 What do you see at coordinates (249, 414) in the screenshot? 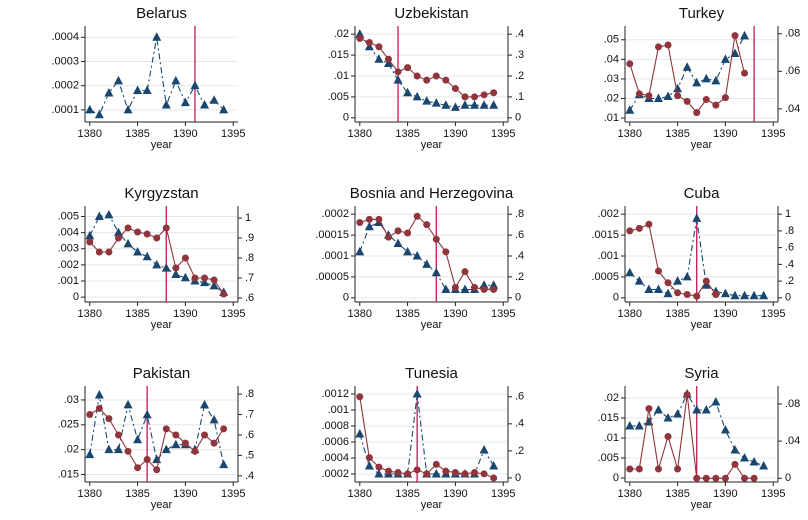
I see `y2-tick-label: .7` at bounding box center [249, 414].